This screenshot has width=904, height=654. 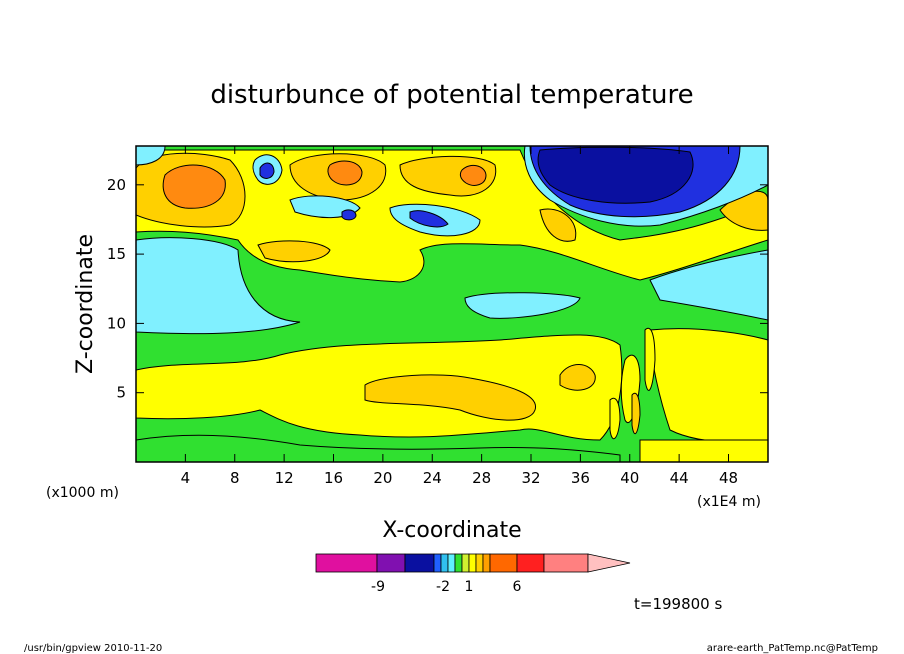 I want to click on y-tick-label: 10, so click(x=116, y=323).